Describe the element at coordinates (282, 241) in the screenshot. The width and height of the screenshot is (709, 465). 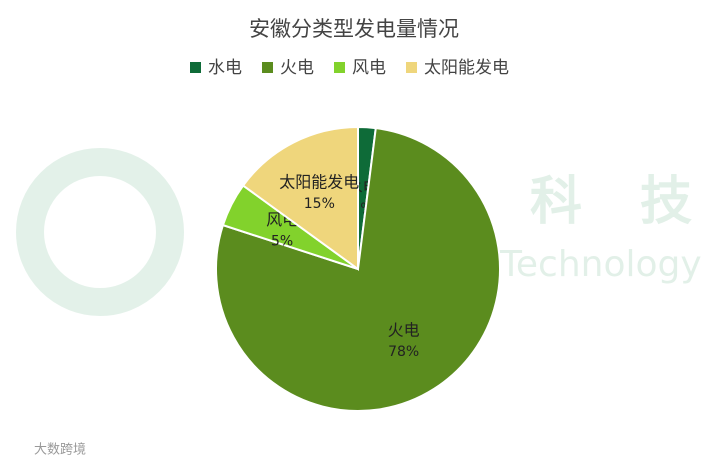
I see `data-label-value: 5%` at that location.